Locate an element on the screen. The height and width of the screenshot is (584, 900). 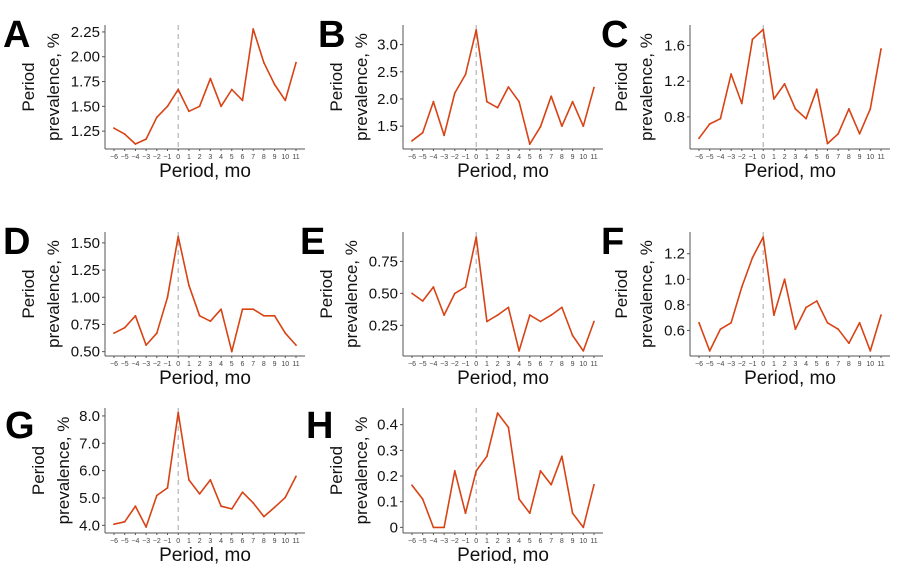
y-axis-title: Period is located at coordinates (336, 470).